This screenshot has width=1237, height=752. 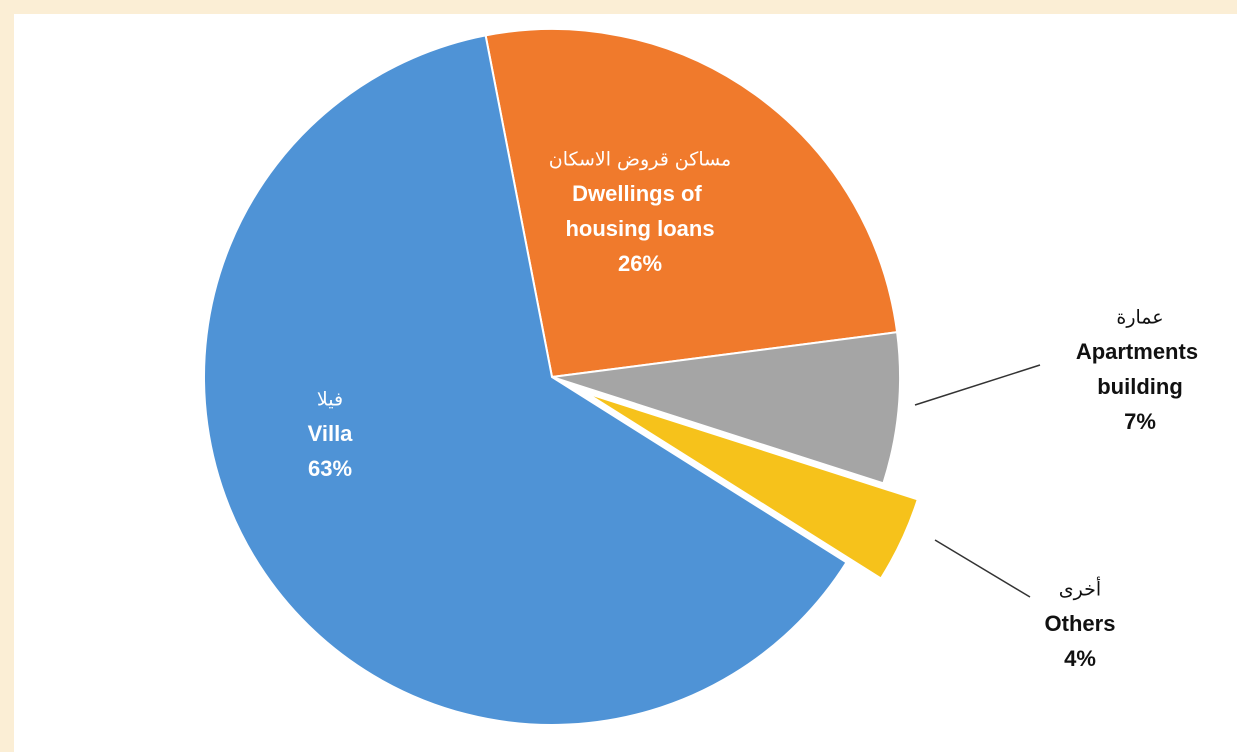 I want to click on slice-label-arabic: فيلا, so click(x=330, y=400).